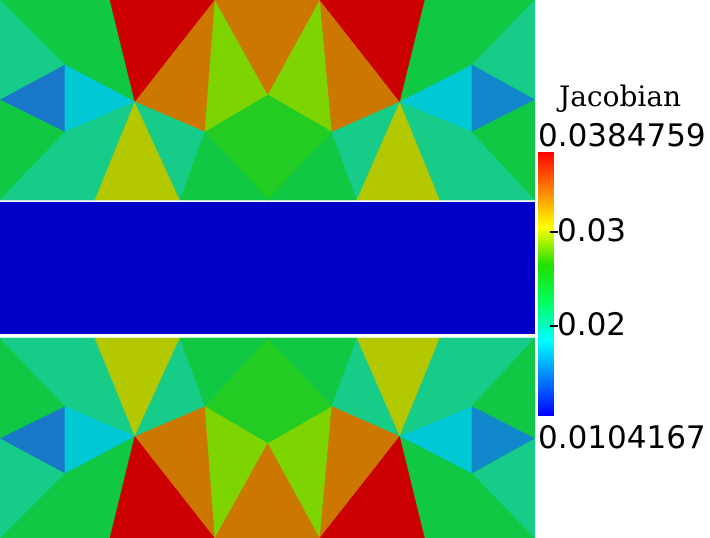 The height and width of the screenshot is (538, 710). What do you see at coordinates (622, 136) in the screenshot?
I see `scalar-bar-max-label: 0.0384759` at bounding box center [622, 136].